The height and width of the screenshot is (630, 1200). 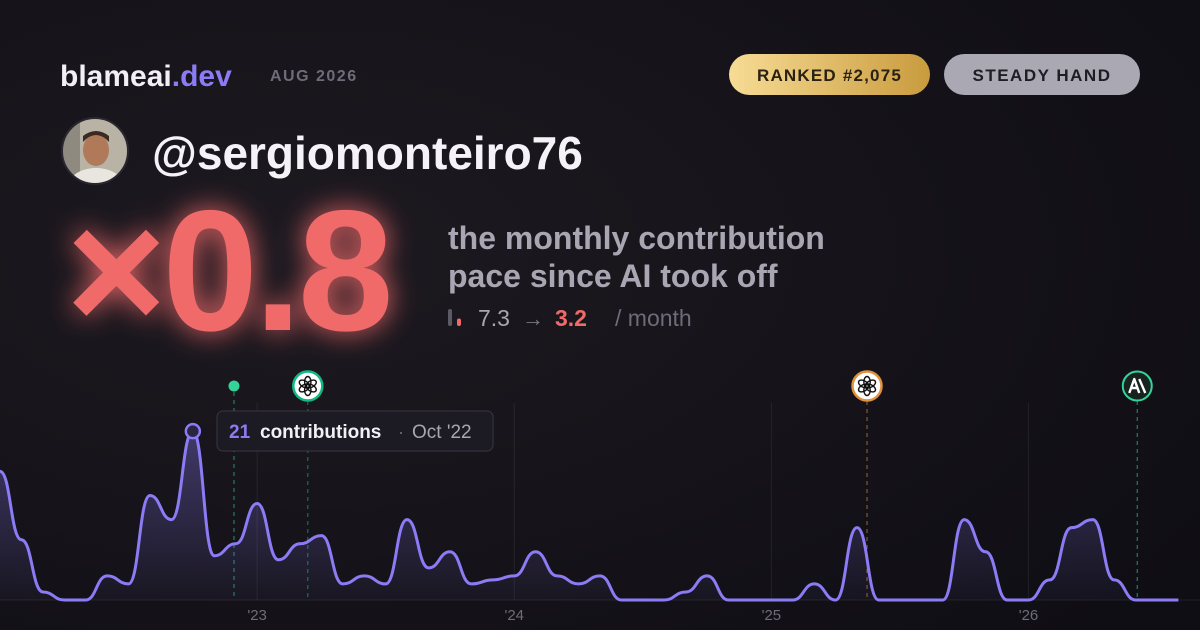 What do you see at coordinates (459, 322) in the screenshot?
I see `pace-bar-after` at bounding box center [459, 322].